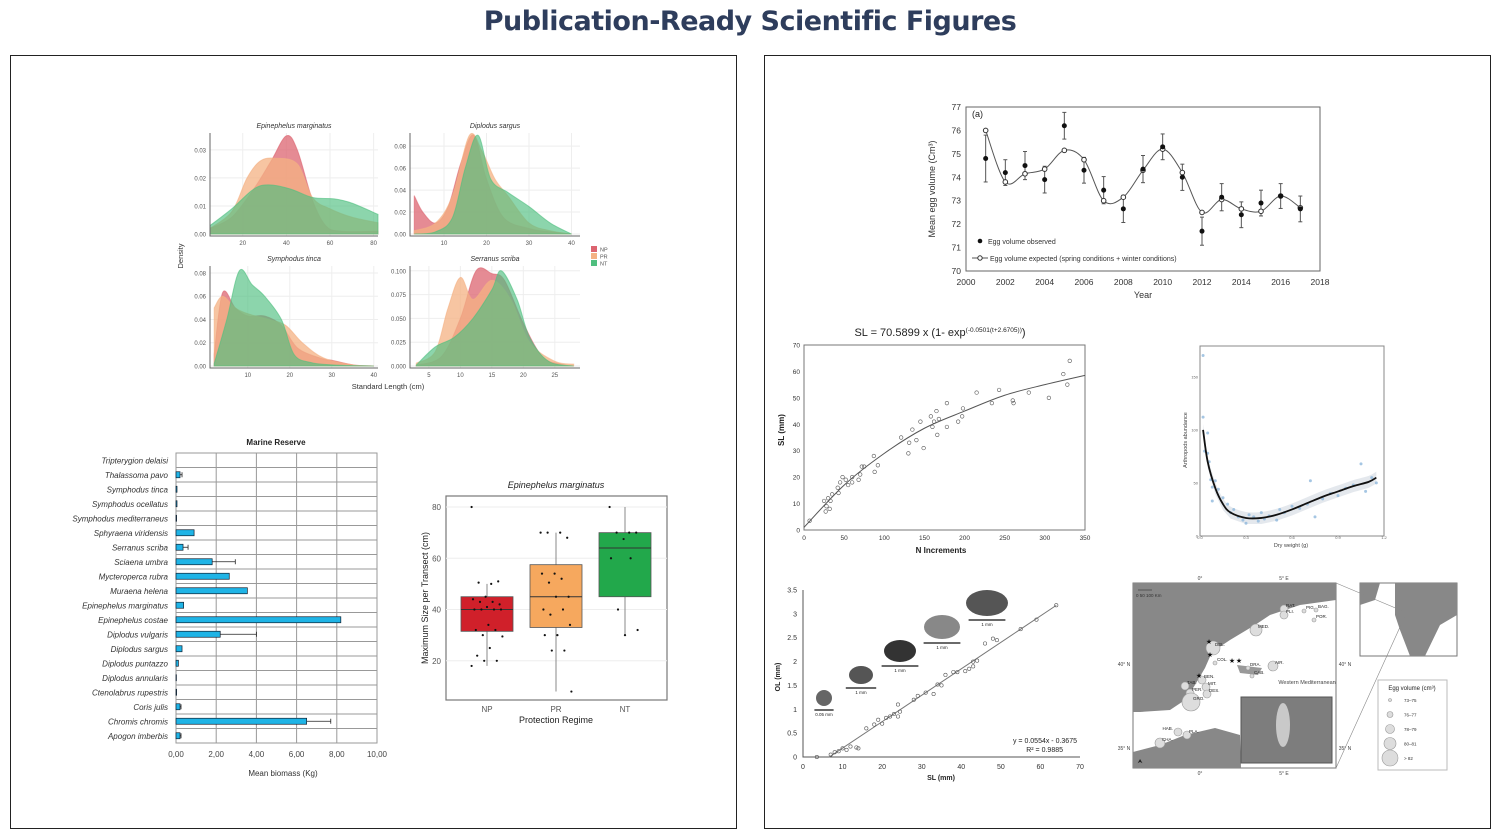 The height and width of the screenshot is (840, 1500). Describe the element at coordinates (625, 565) in the screenshot. I see `box-nt` at that location.